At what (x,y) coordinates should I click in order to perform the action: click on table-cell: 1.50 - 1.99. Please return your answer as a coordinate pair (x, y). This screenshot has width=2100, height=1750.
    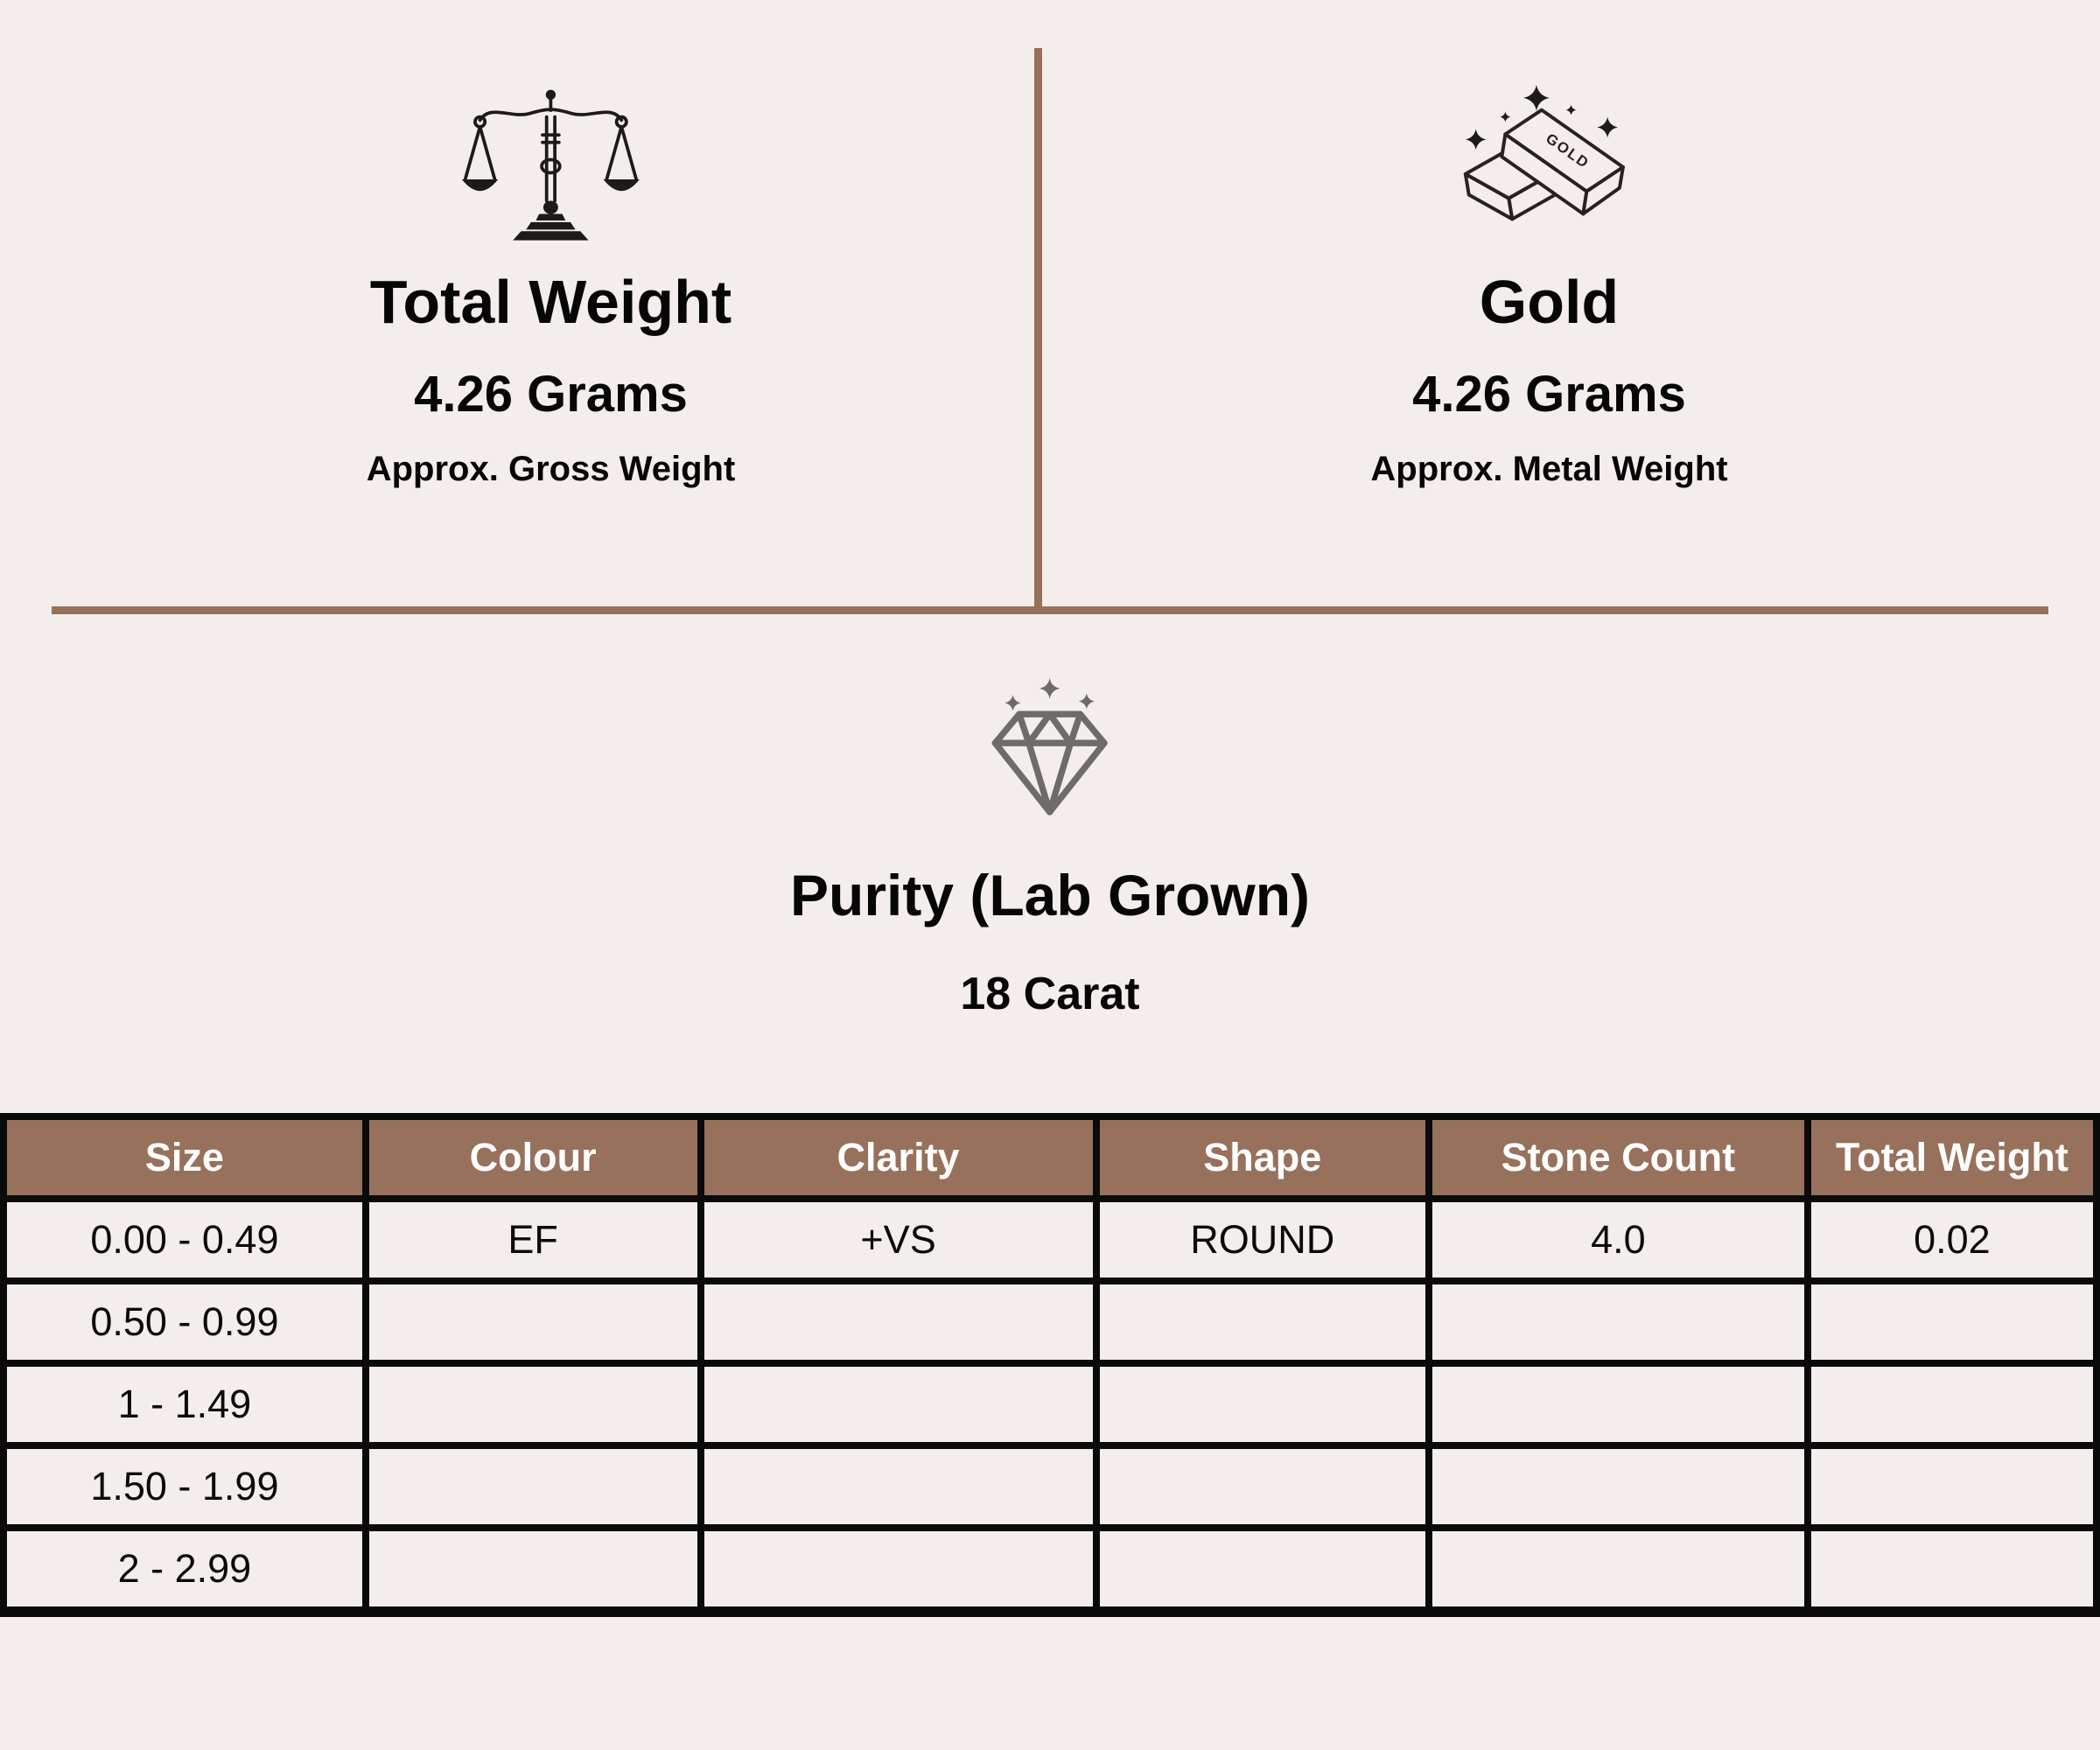
    Looking at the image, I should click on (184, 1486).